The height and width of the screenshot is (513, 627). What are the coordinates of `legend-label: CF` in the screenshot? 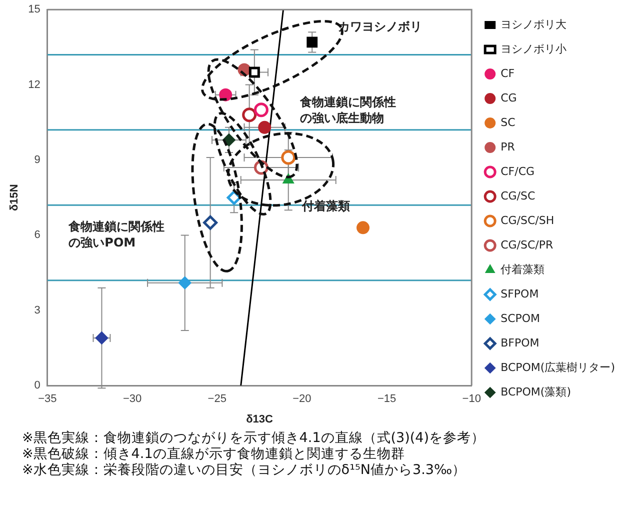 It's located at (507, 73).